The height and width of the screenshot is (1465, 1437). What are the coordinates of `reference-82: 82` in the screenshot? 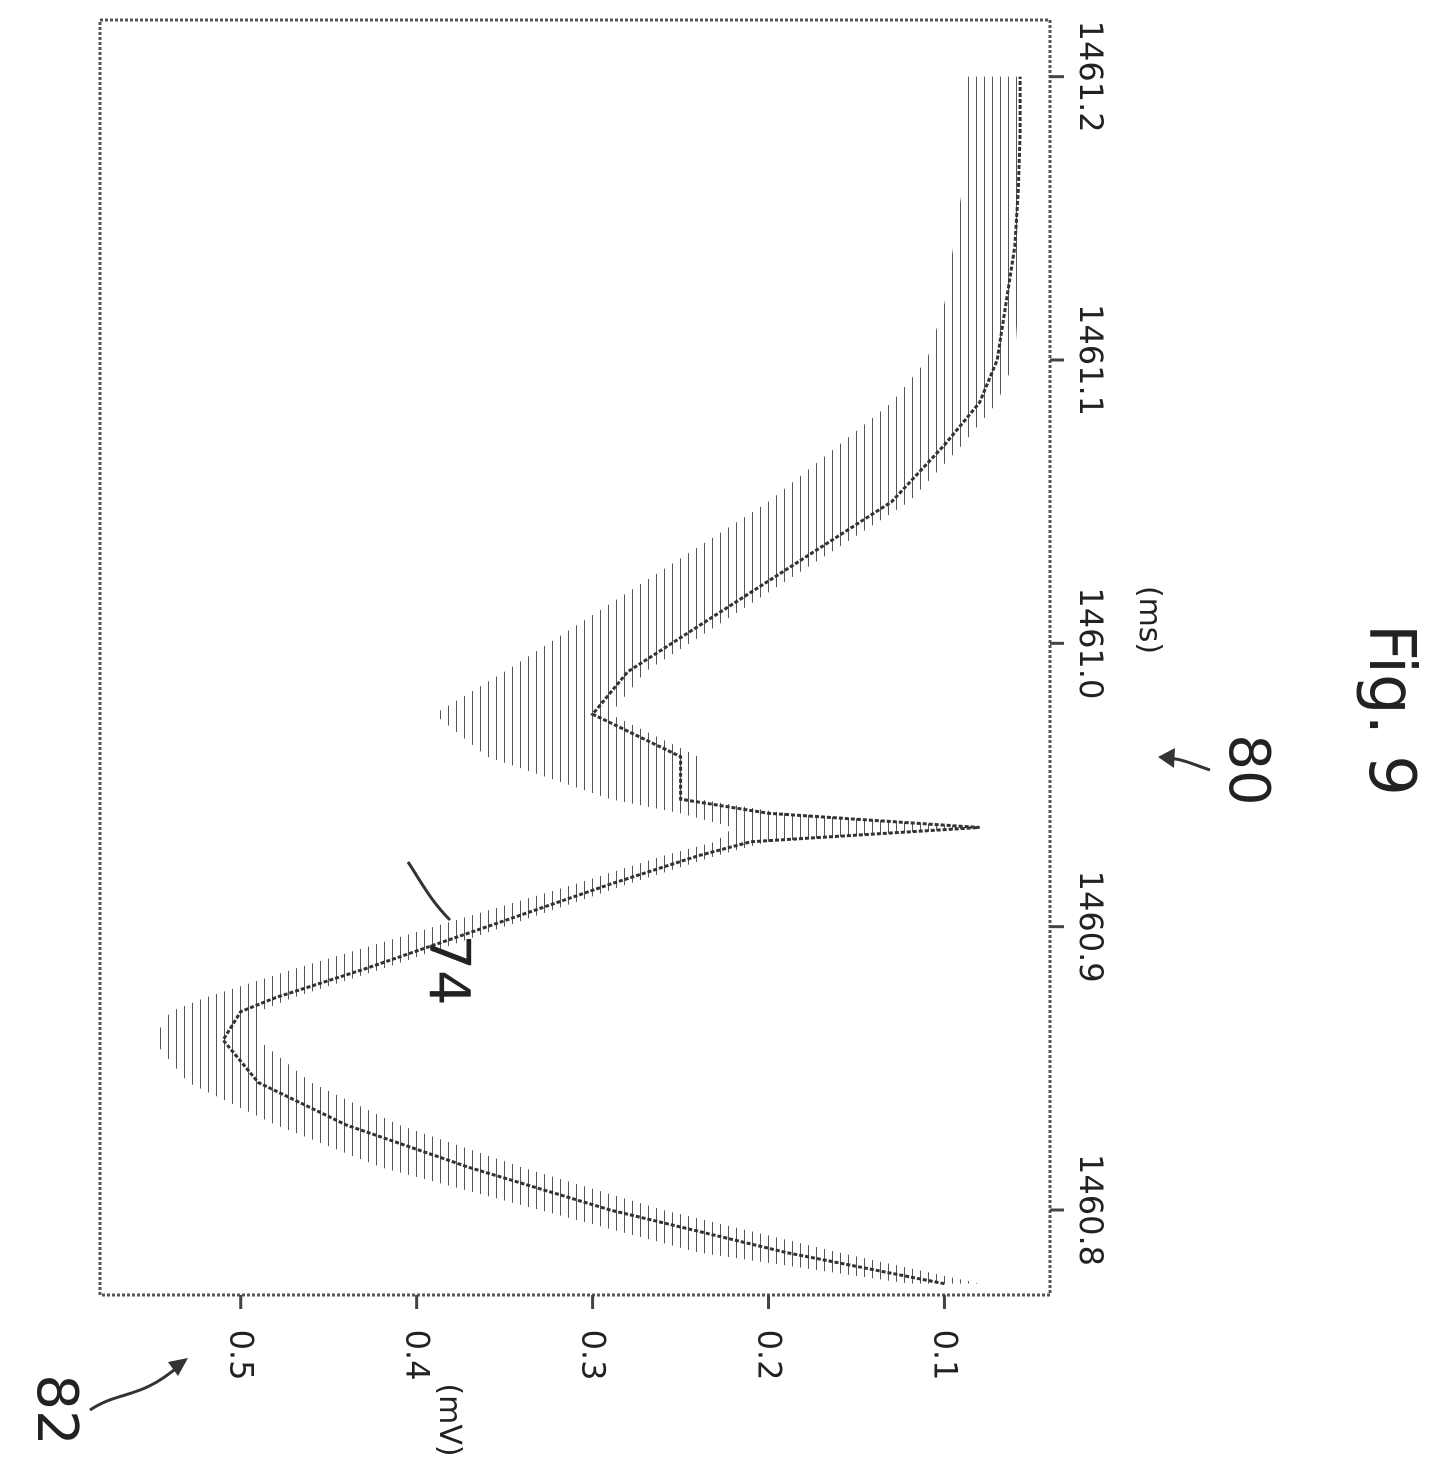 It's located at (106, 1402).